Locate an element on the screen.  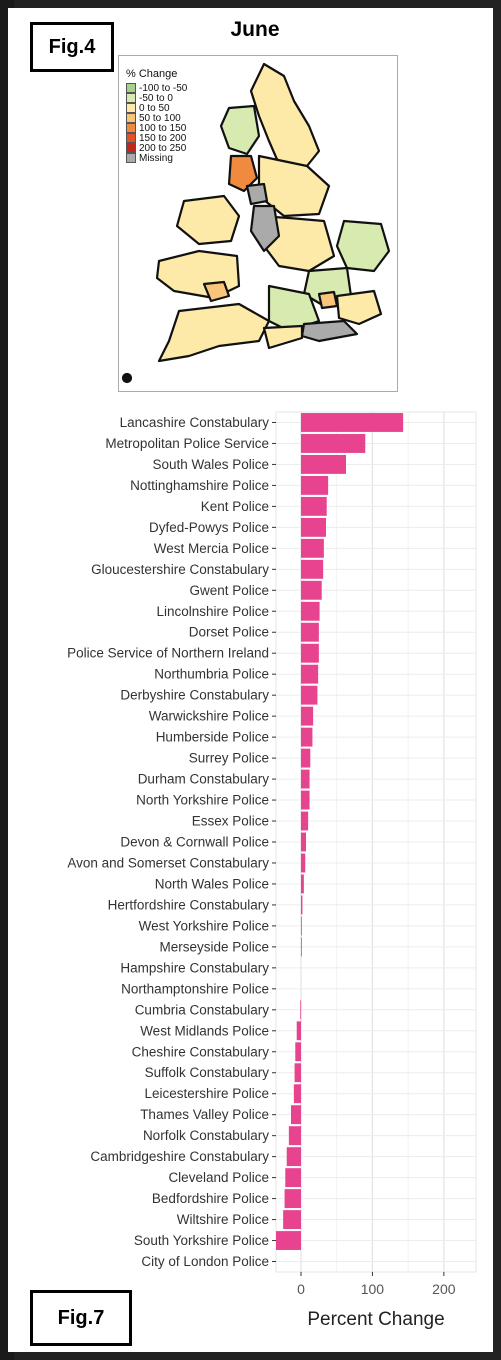
figure-label-bottom: Fig.7 is located at coordinates (81, 1318).